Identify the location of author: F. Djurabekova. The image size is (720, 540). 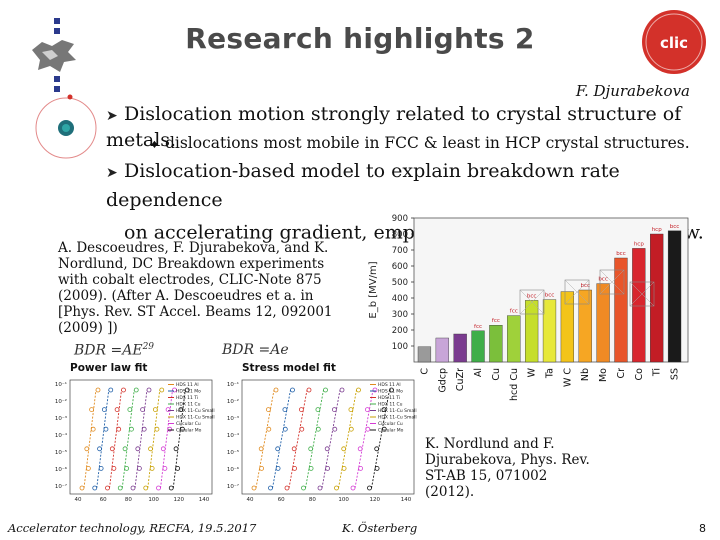
(632, 91).